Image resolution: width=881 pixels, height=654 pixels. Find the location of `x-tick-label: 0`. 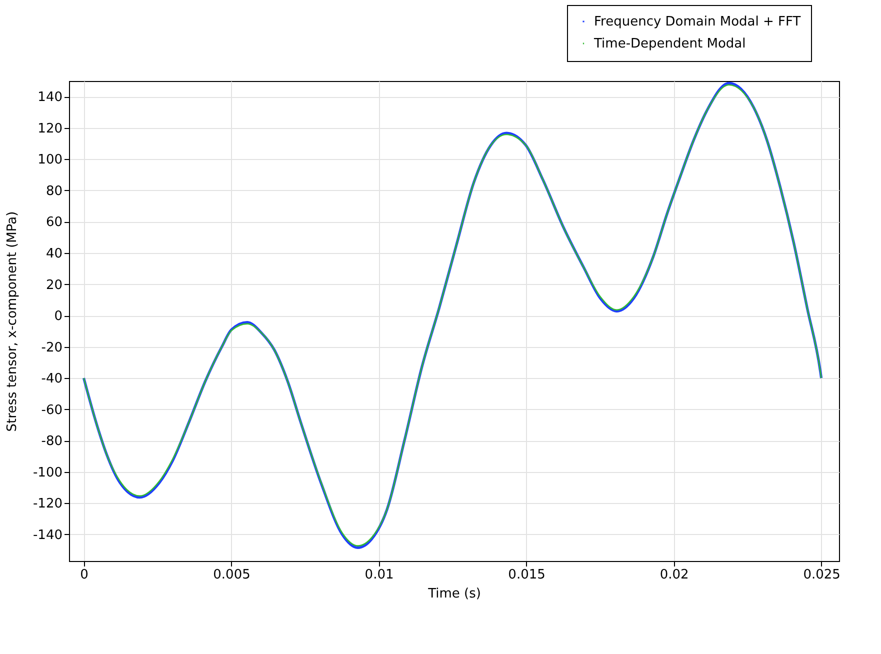

x-tick-label: 0 is located at coordinates (84, 575).